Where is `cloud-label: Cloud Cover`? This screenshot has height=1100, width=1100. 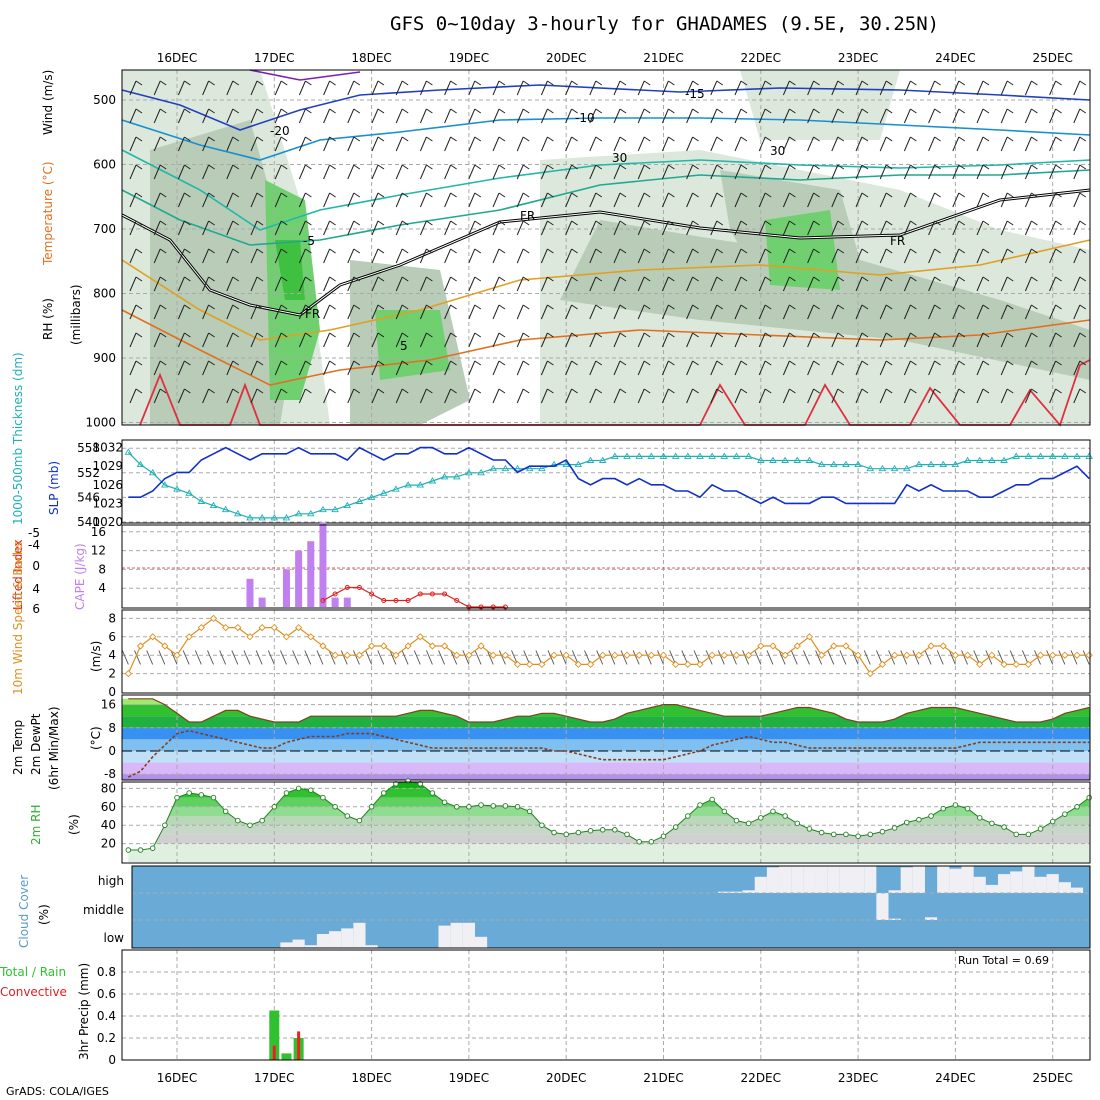 cloud-label: Cloud Cover is located at coordinates (24, 911).